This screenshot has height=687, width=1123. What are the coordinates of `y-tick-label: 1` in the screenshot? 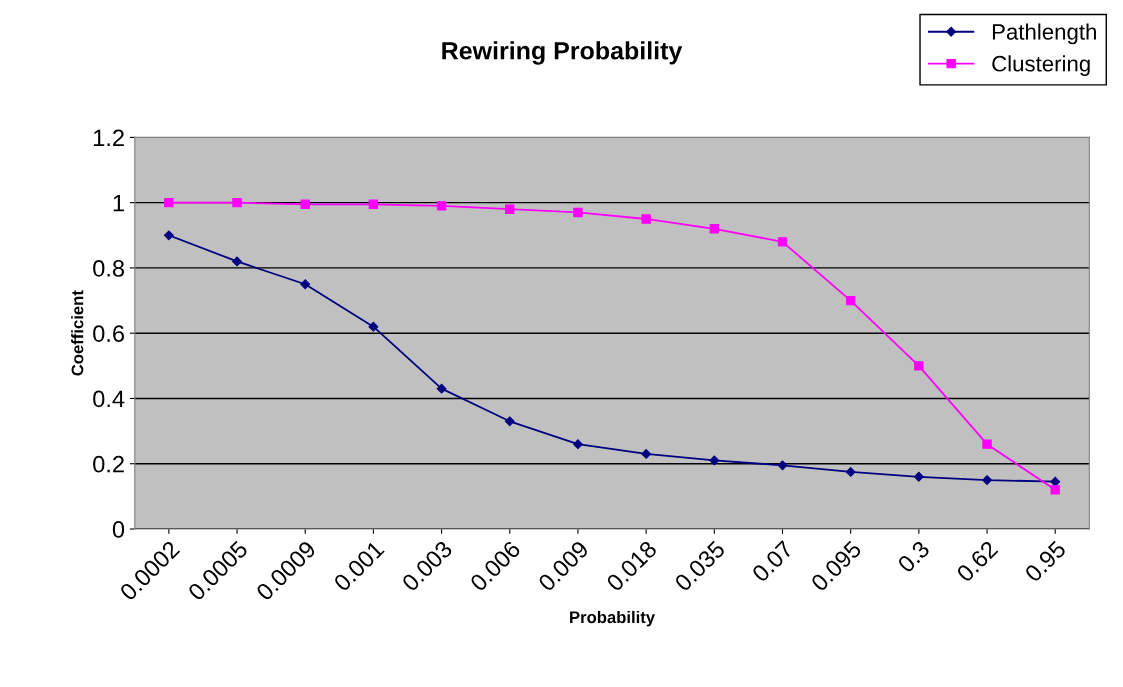 It's located at (118, 203).